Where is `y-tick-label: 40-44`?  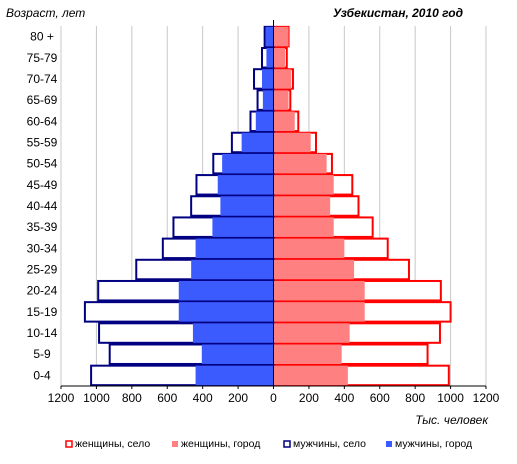
y-tick-label: 40-44 is located at coordinates (42, 206).